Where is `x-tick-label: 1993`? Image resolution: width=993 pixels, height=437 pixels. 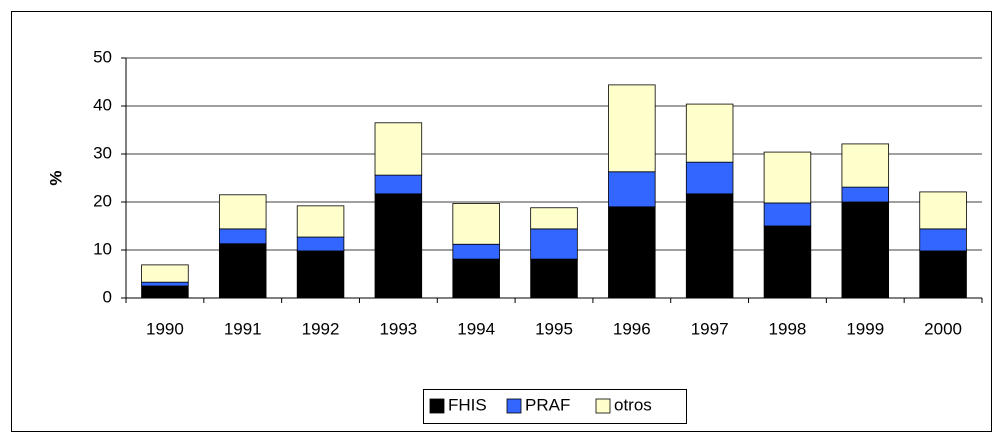 x-tick-label: 1993 is located at coordinates (398, 328).